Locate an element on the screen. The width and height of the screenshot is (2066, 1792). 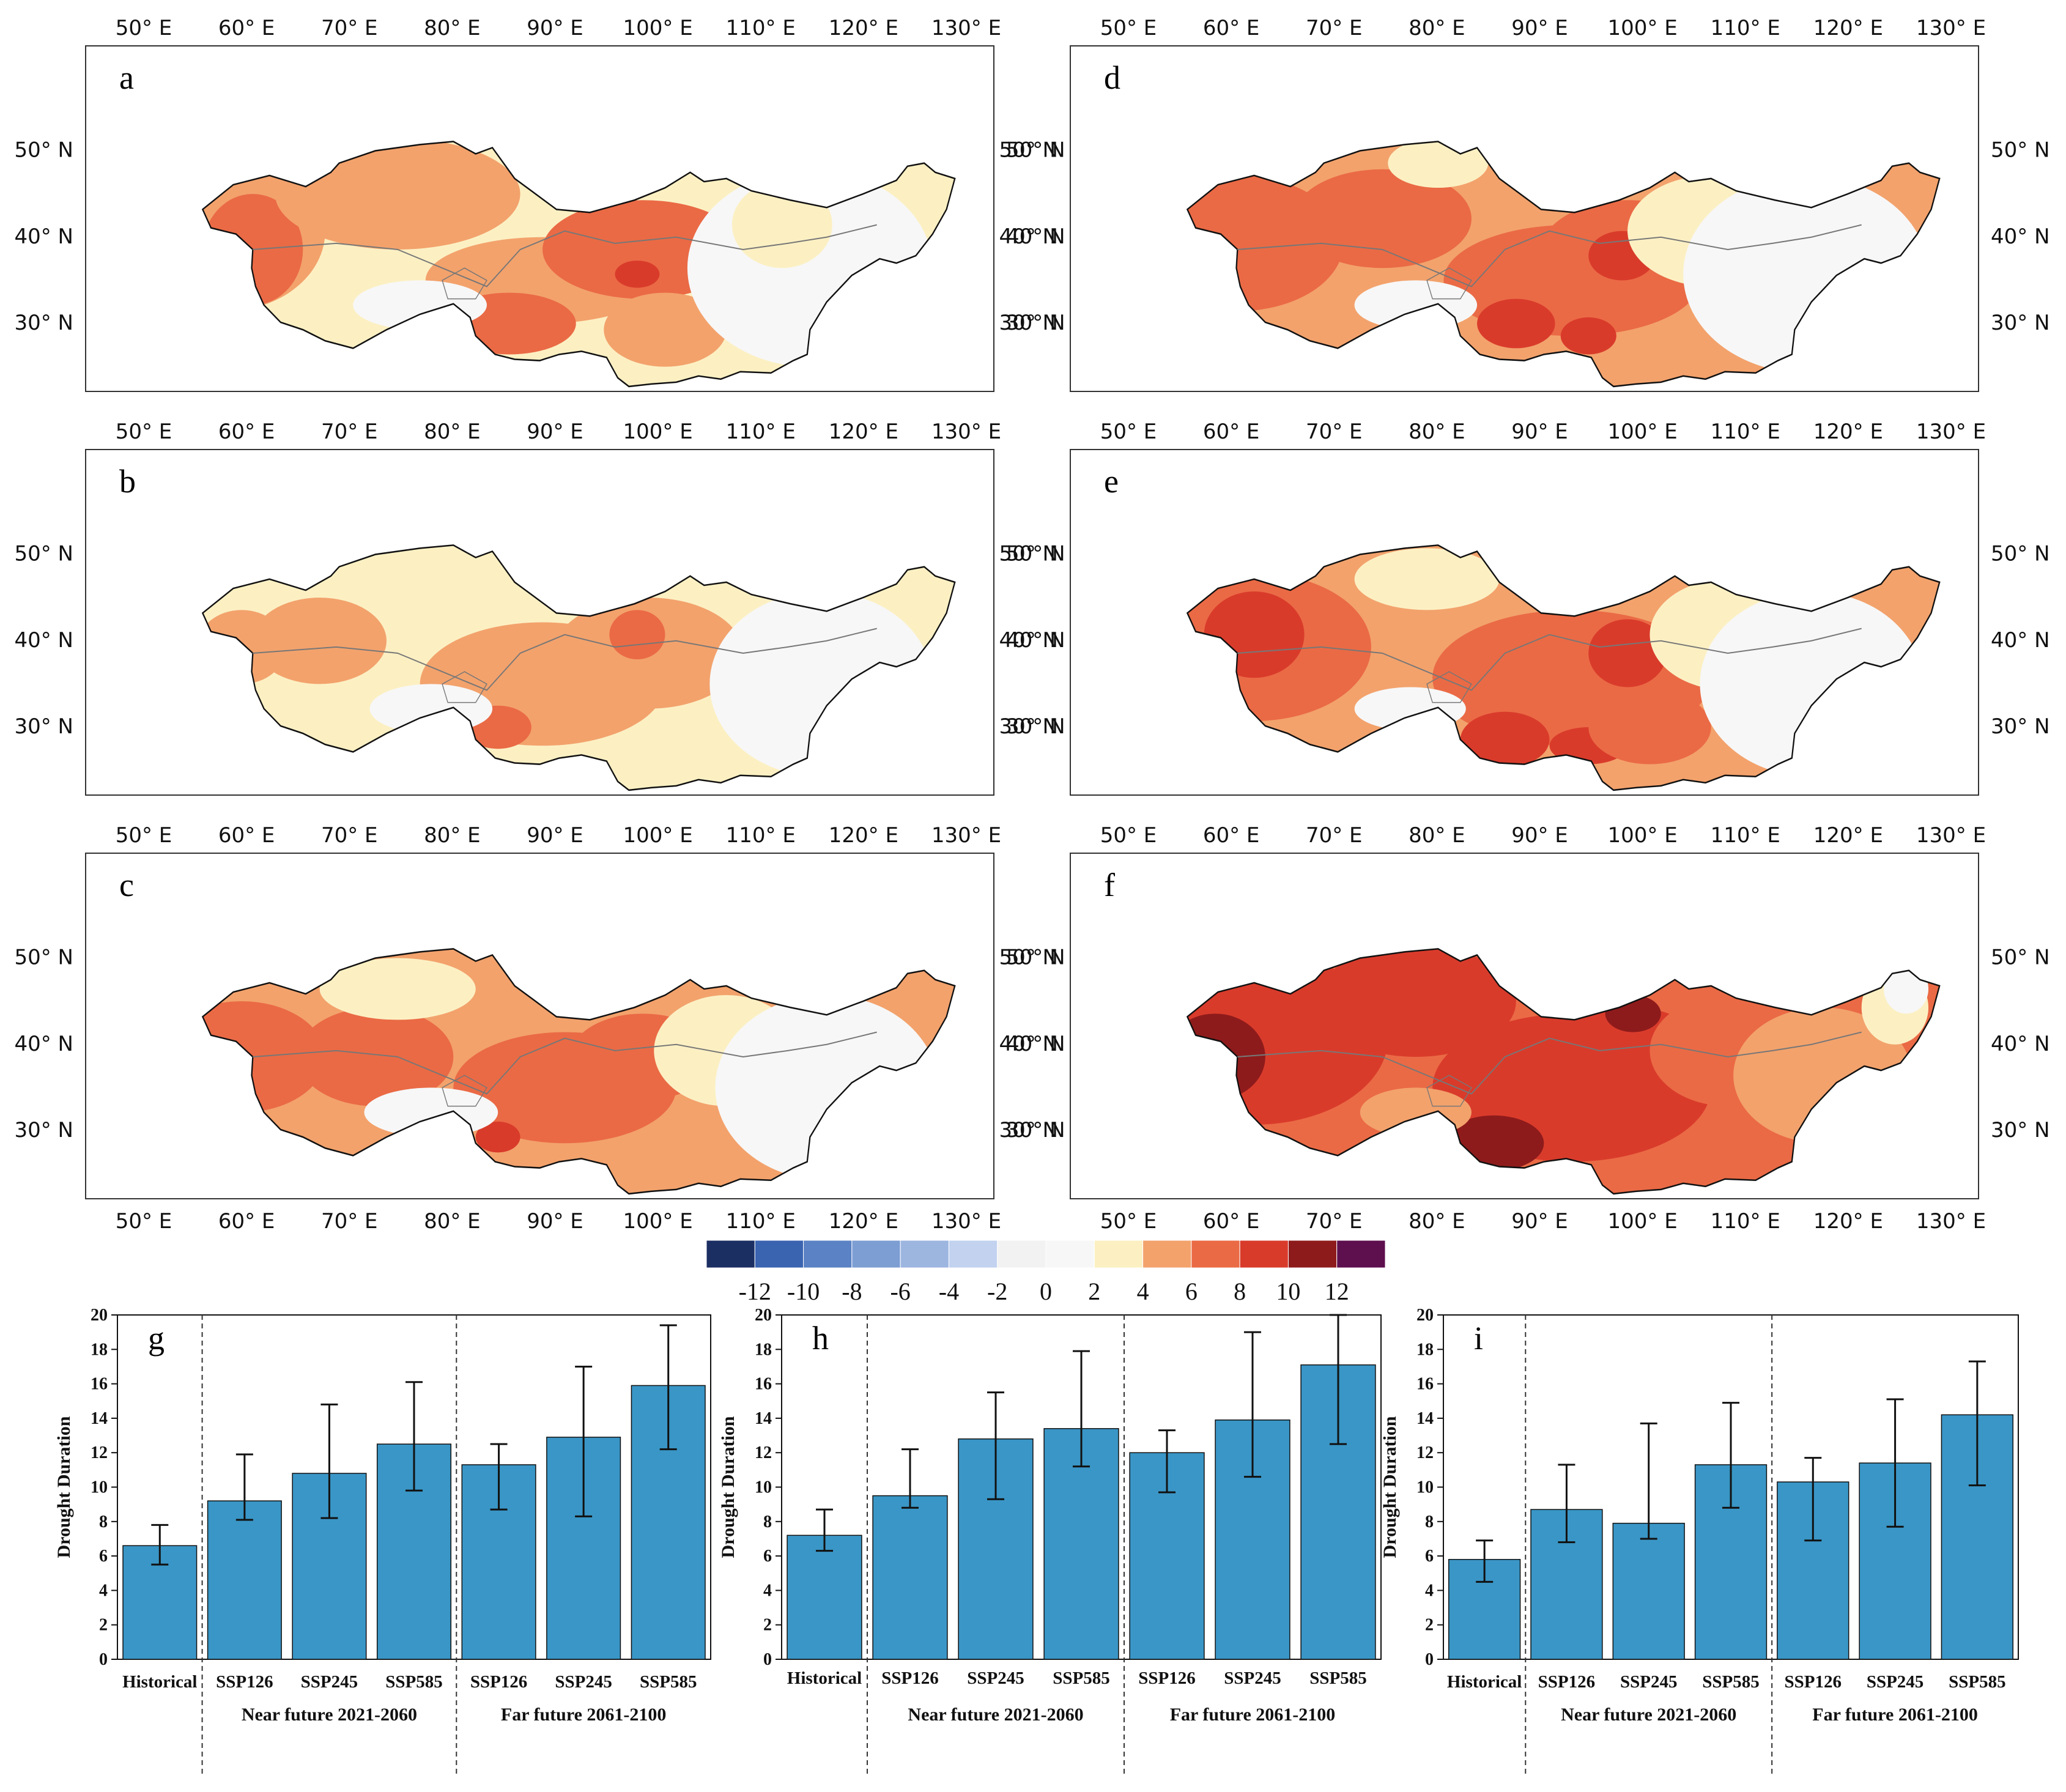
ytick-label-h-5: 10 is located at coordinates (763, 1487).